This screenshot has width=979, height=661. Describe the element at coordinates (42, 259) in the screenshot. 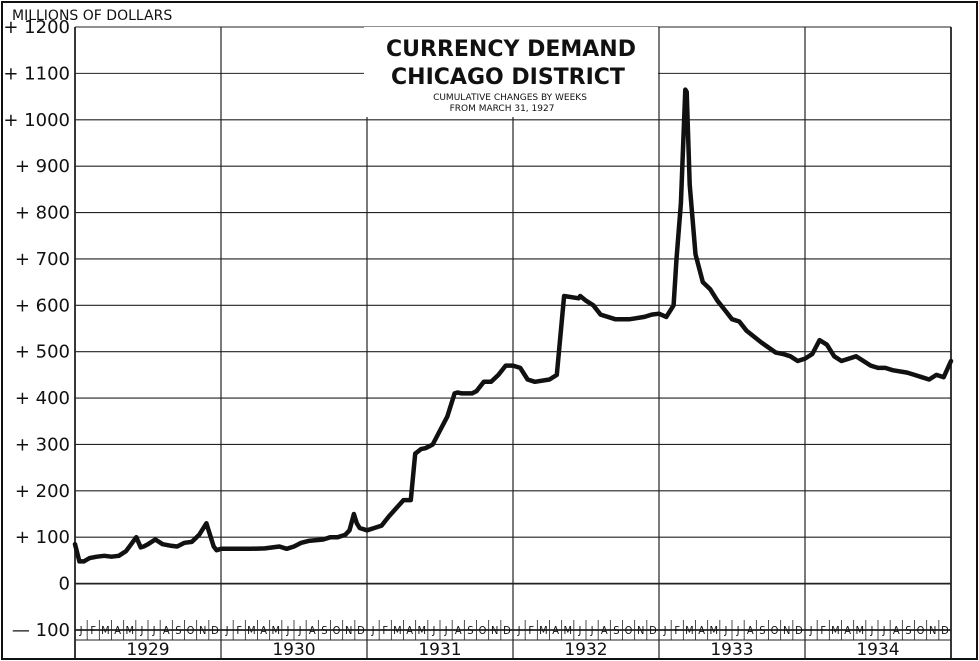

I see `y-tick-label: + 700` at that location.